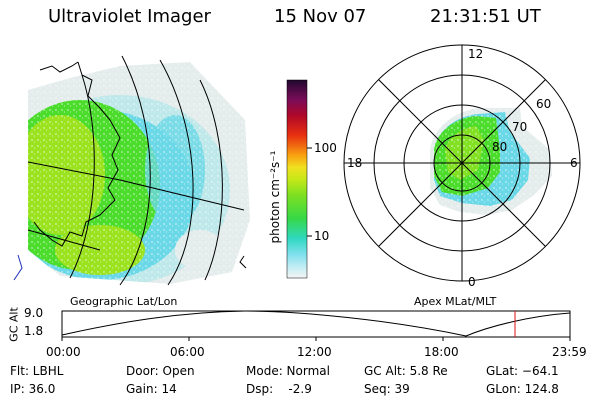  What do you see at coordinates (320, 16) in the screenshot?
I see `date-label: 15 Nov 07` at bounding box center [320, 16].